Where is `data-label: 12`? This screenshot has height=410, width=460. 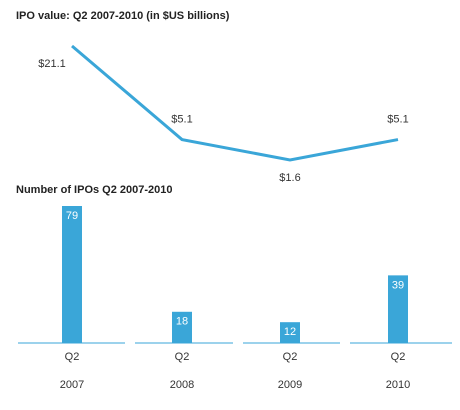
data-label: 12 is located at coordinates (290, 332).